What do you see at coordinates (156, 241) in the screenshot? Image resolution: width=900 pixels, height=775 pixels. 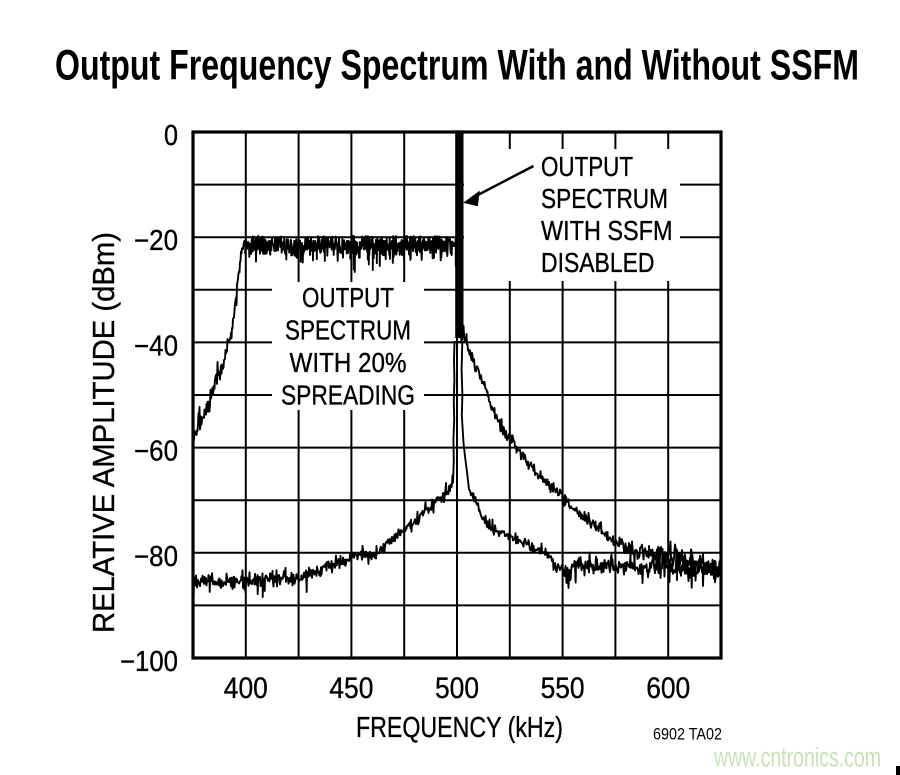 I see `svg-text: −20` at bounding box center [156, 241].